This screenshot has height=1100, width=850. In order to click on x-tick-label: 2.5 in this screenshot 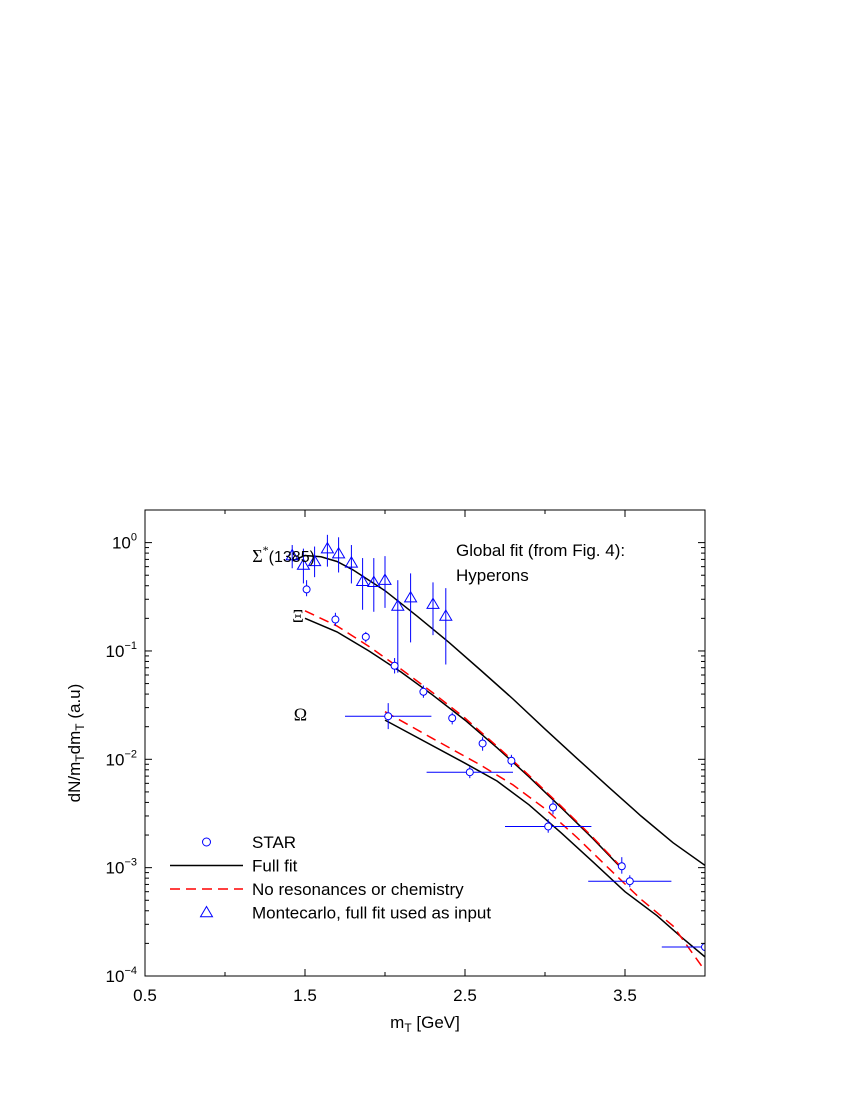, I will do `click(465, 995)`.